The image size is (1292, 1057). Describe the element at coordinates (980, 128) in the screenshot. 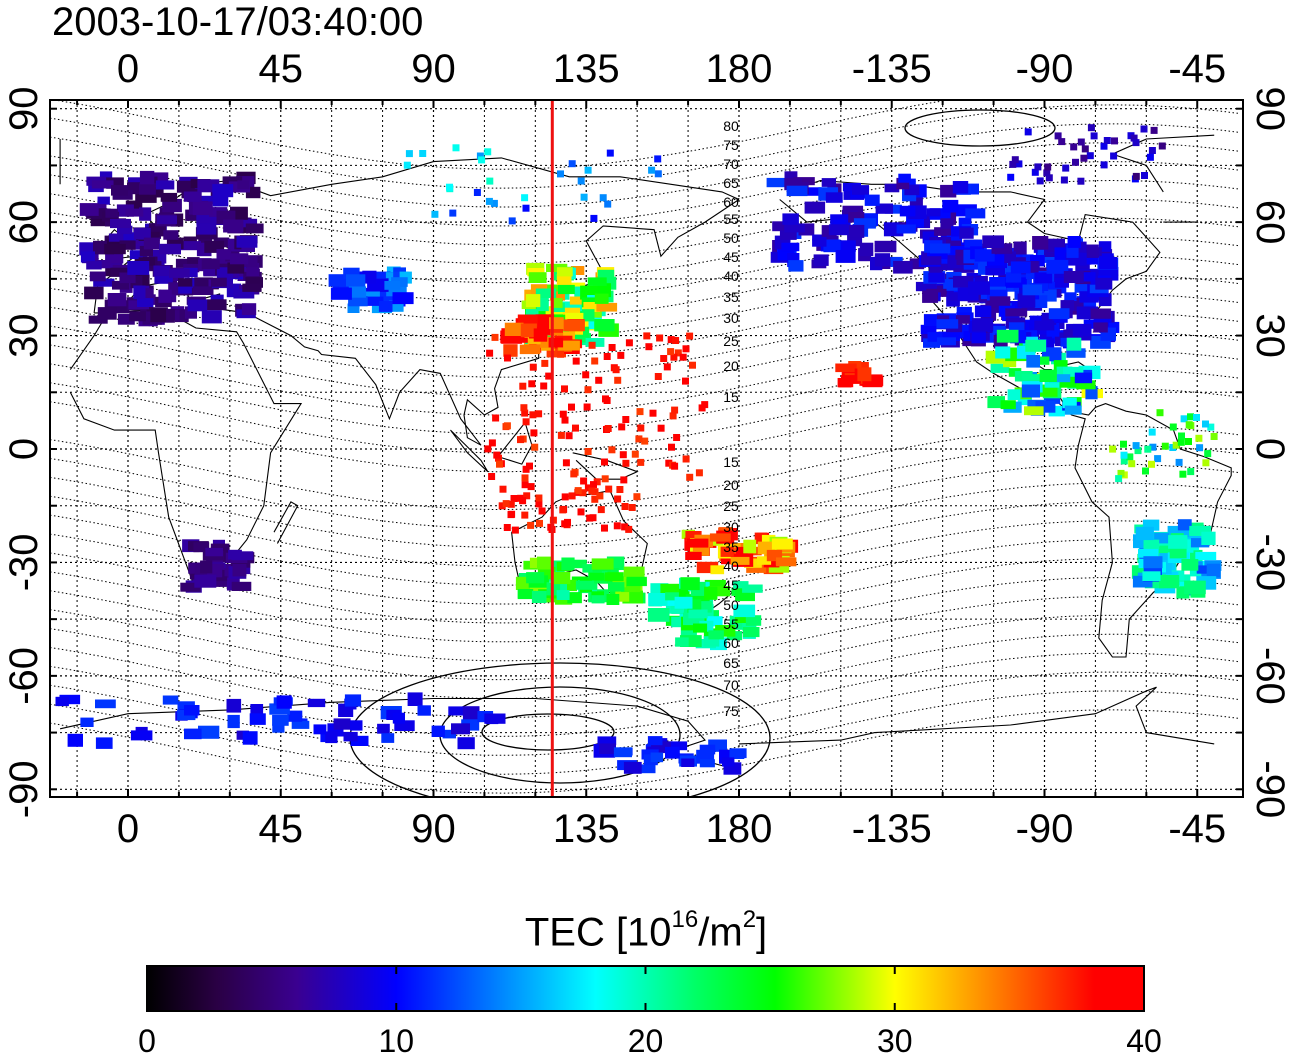

I see `pole-contour` at that location.